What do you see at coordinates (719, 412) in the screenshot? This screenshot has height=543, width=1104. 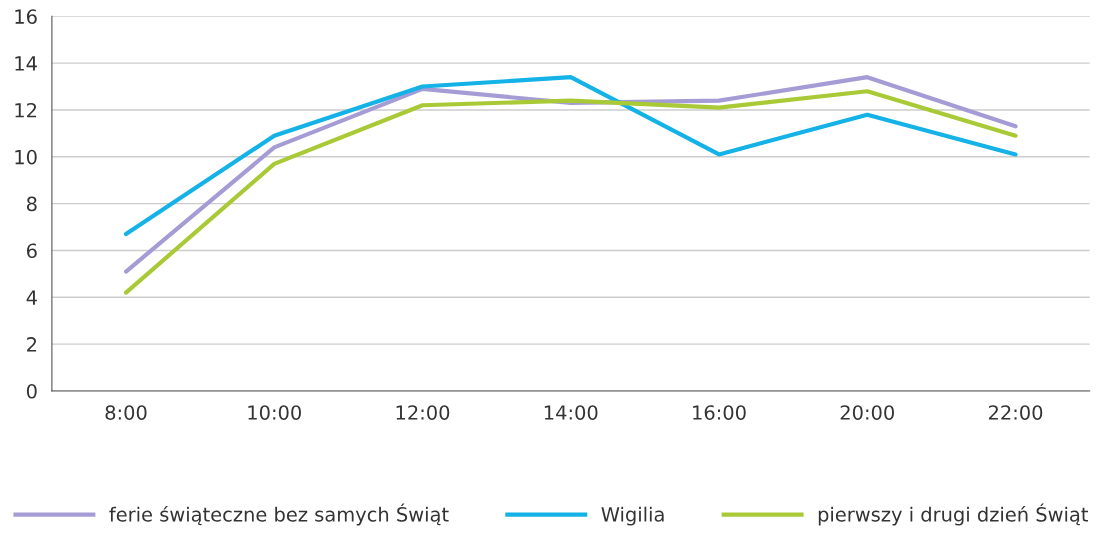 I see `x-tick-label: 16:00` at bounding box center [719, 412].